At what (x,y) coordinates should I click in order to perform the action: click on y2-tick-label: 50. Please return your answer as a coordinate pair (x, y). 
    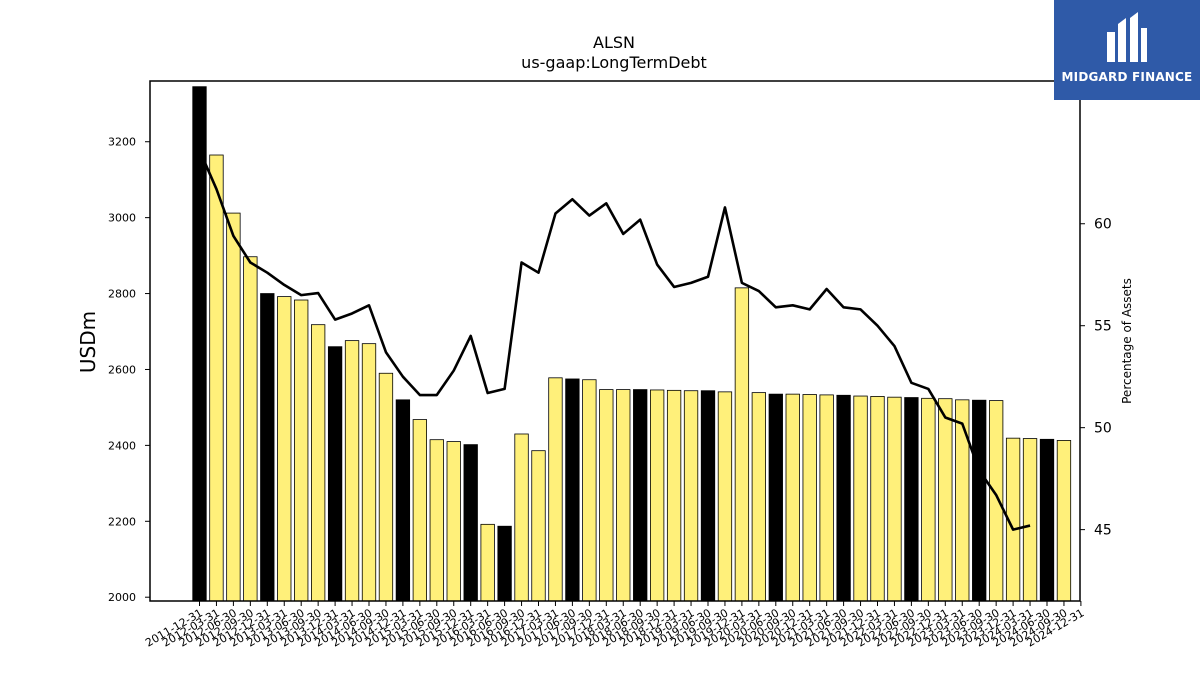
    Looking at the image, I should click on (1103, 429).